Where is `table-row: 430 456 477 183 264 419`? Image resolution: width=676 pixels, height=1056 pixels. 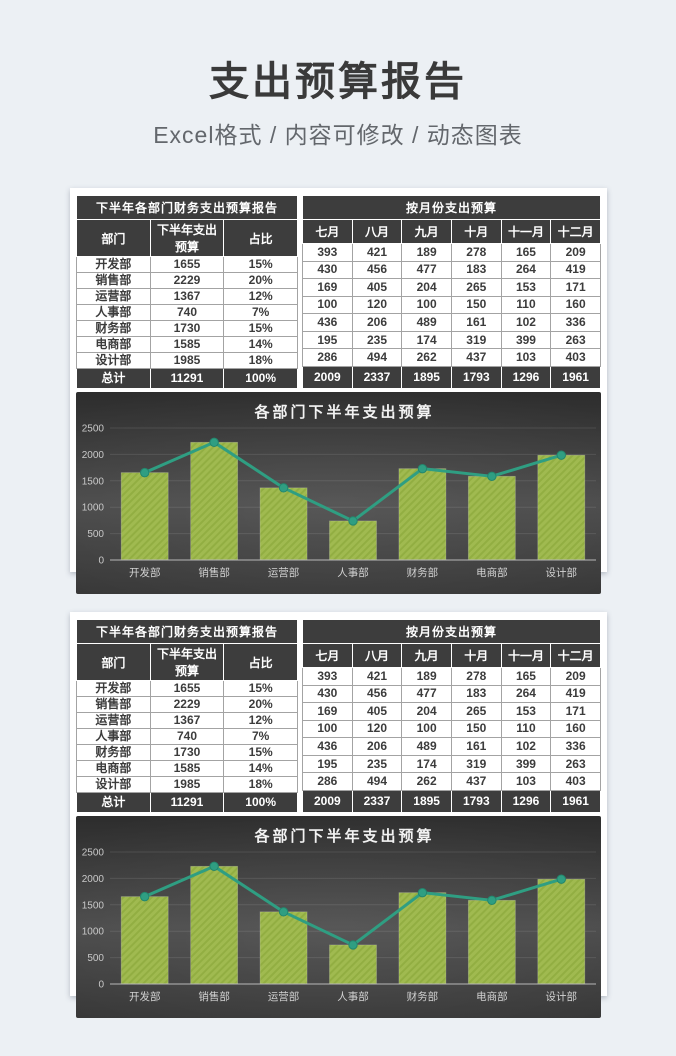
table-row: 430 456 477 183 264 419 is located at coordinates (451, 270).